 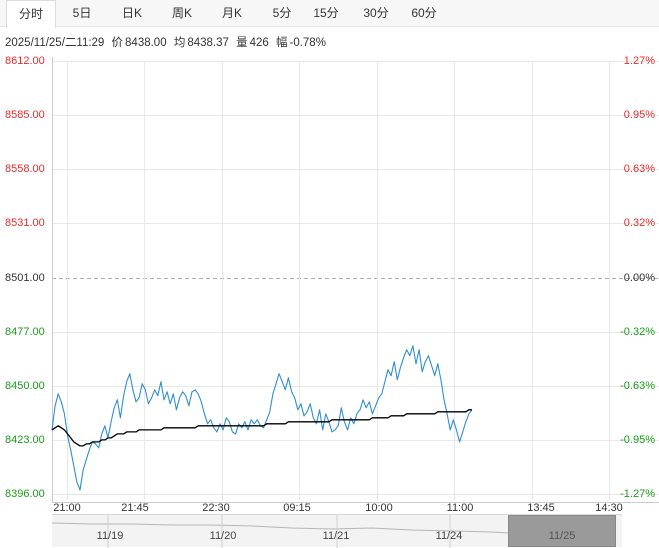 I want to click on y-tick-right: 0.00%, so click(x=639, y=277).